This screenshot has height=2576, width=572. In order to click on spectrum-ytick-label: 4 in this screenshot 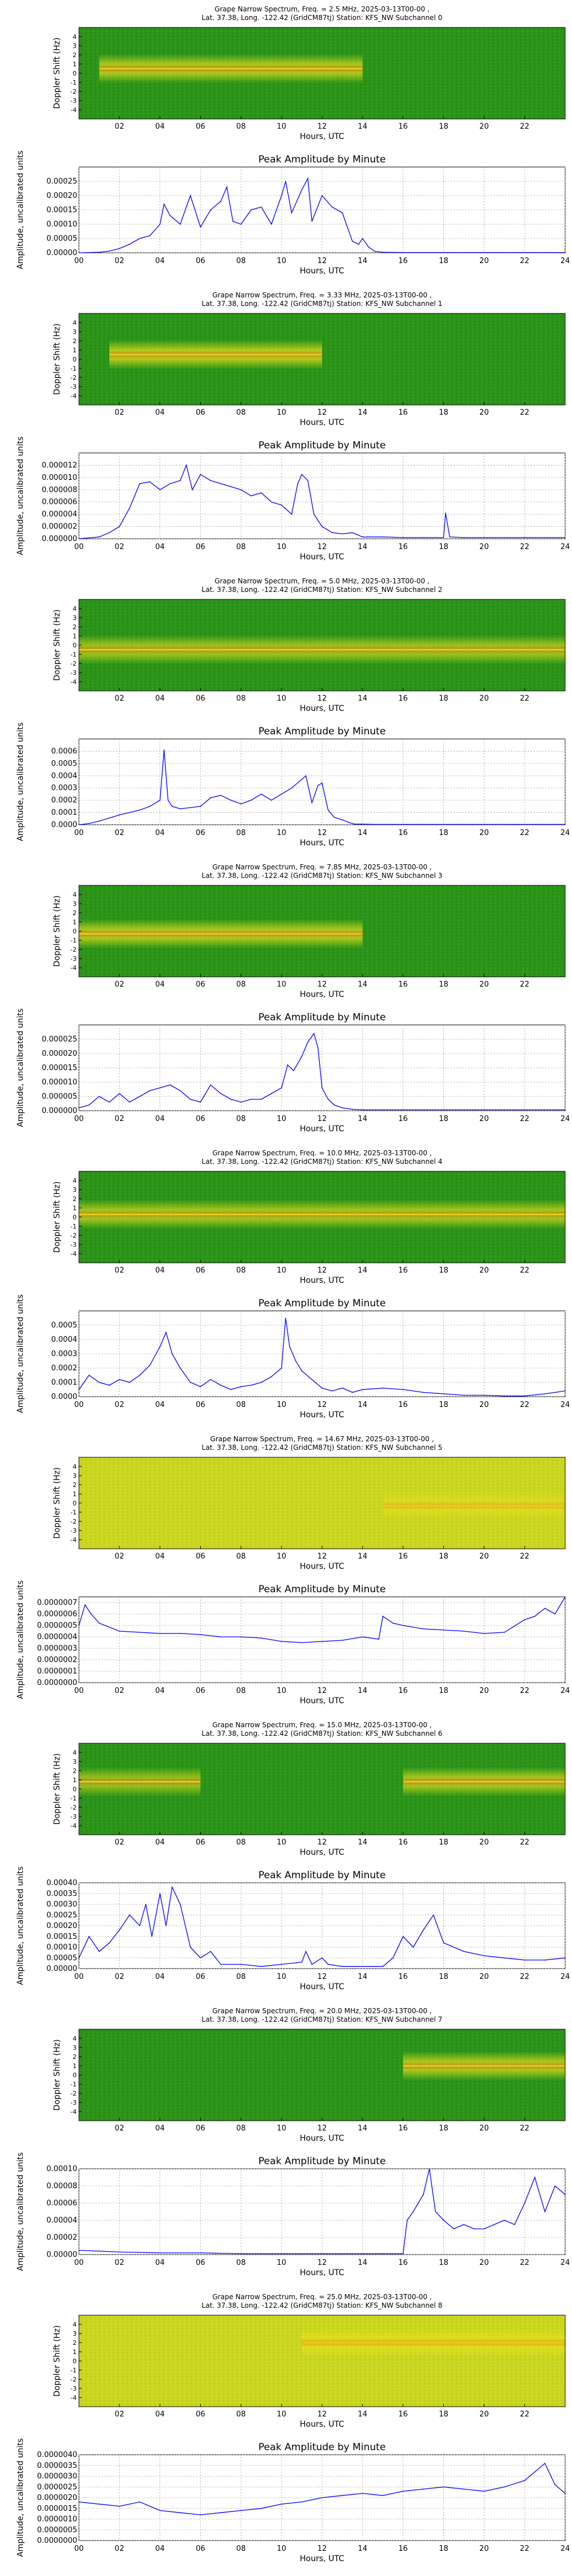, I will do `click(75, 609)`.